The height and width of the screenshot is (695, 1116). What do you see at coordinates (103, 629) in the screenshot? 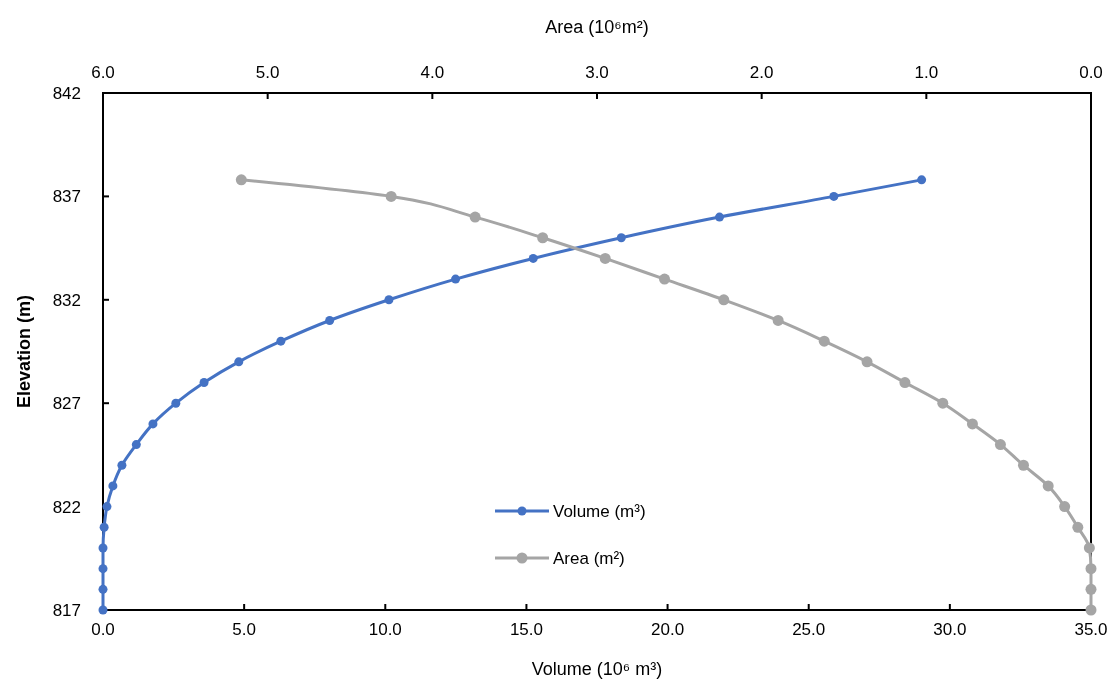
I see `x-tick-label: 0.0` at bounding box center [103, 629].